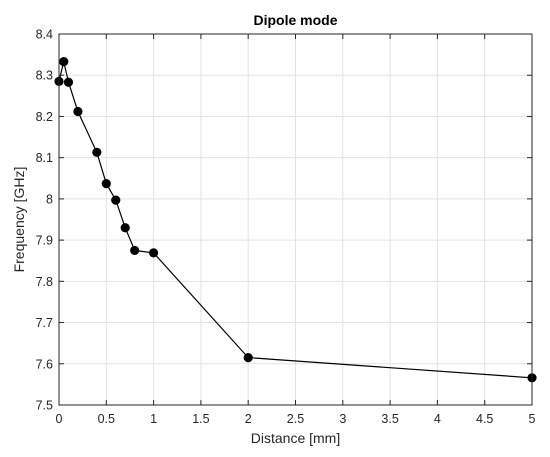 The image size is (550, 457). What do you see at coordinates (49, 199) in the screenshot?
I see `y-tick-label: 8` at bounding box center [49, 199].